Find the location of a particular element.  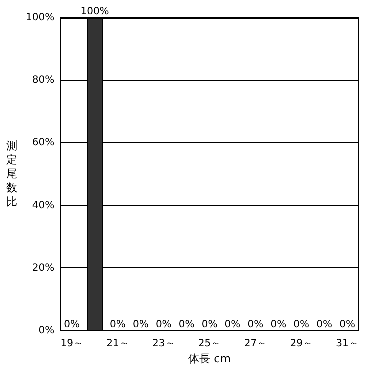

y-tick-label: 40% is located at coordinates (43, 206).